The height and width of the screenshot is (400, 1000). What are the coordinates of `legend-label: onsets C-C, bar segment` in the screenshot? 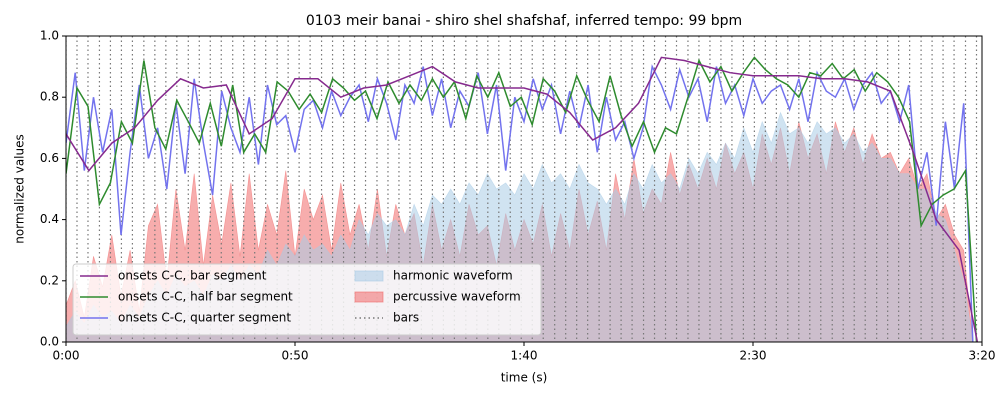 It's located at (192, 276).